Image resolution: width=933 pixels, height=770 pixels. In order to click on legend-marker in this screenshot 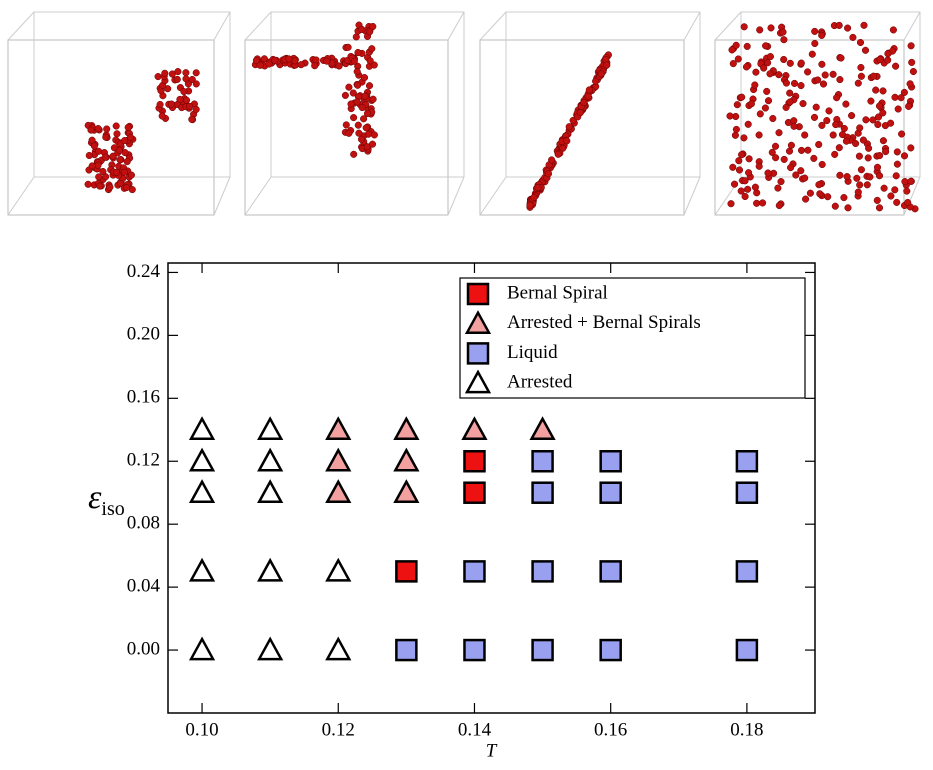, I will do `click(478, 381)`.